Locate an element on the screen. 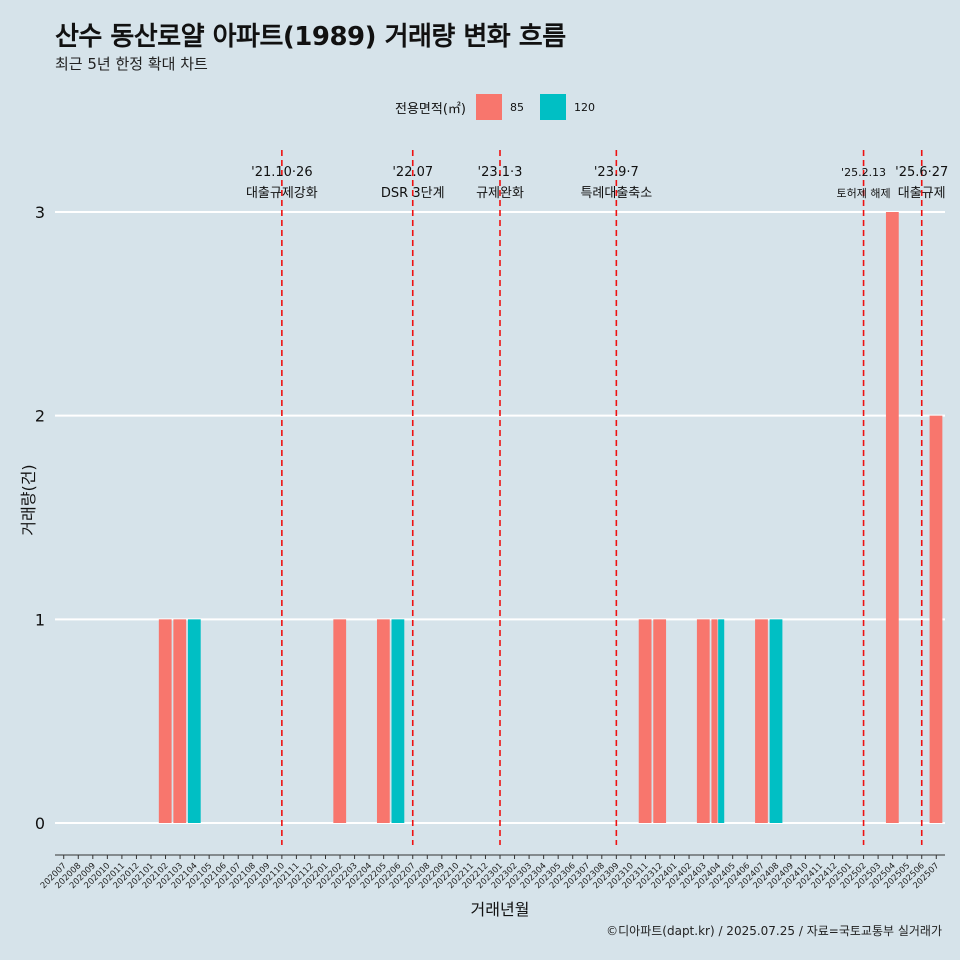  event-date: '21.10·26 is located at coordinates (281, 172).